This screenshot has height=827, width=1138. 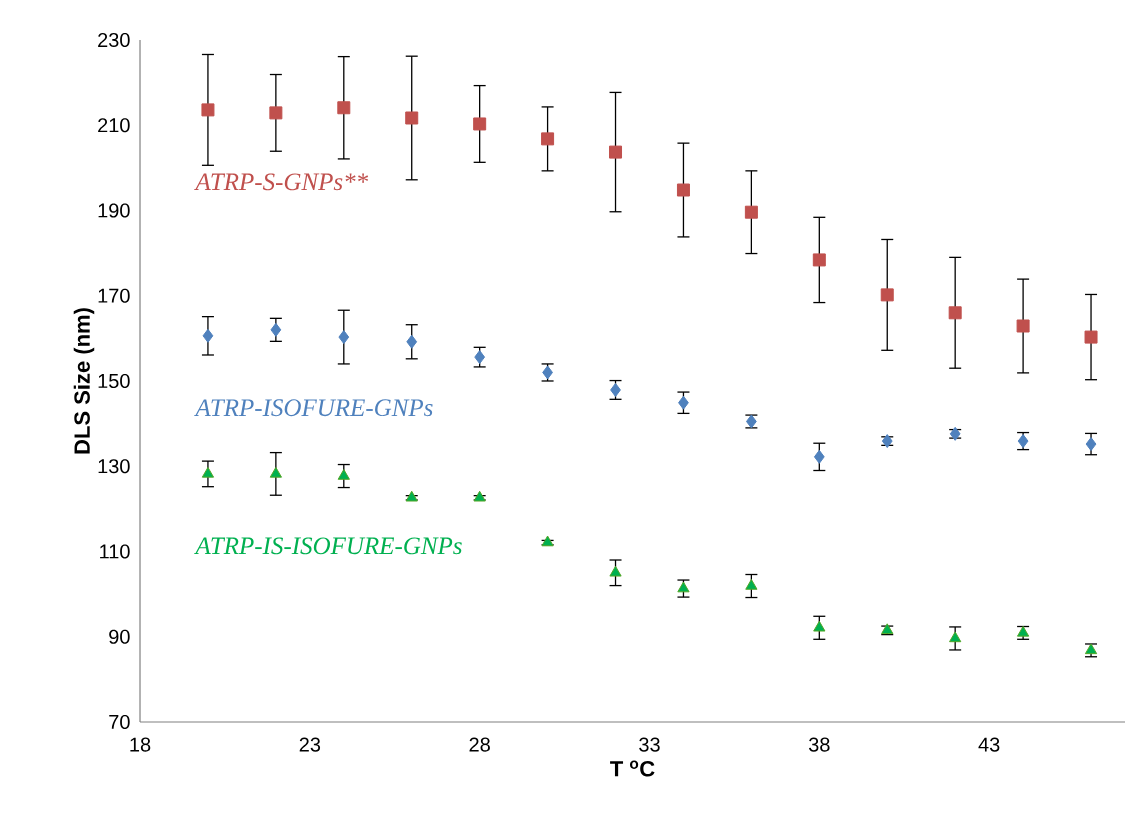 What do you see at coordinates (140, 744) in the screenshot?
I see `x-tick-label: 18` at bounding box center [140, 744].